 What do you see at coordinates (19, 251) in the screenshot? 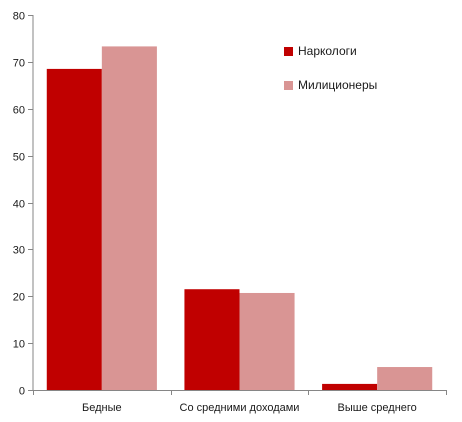
I see `y-tick-label: 30` at bounding box center [19, 251].